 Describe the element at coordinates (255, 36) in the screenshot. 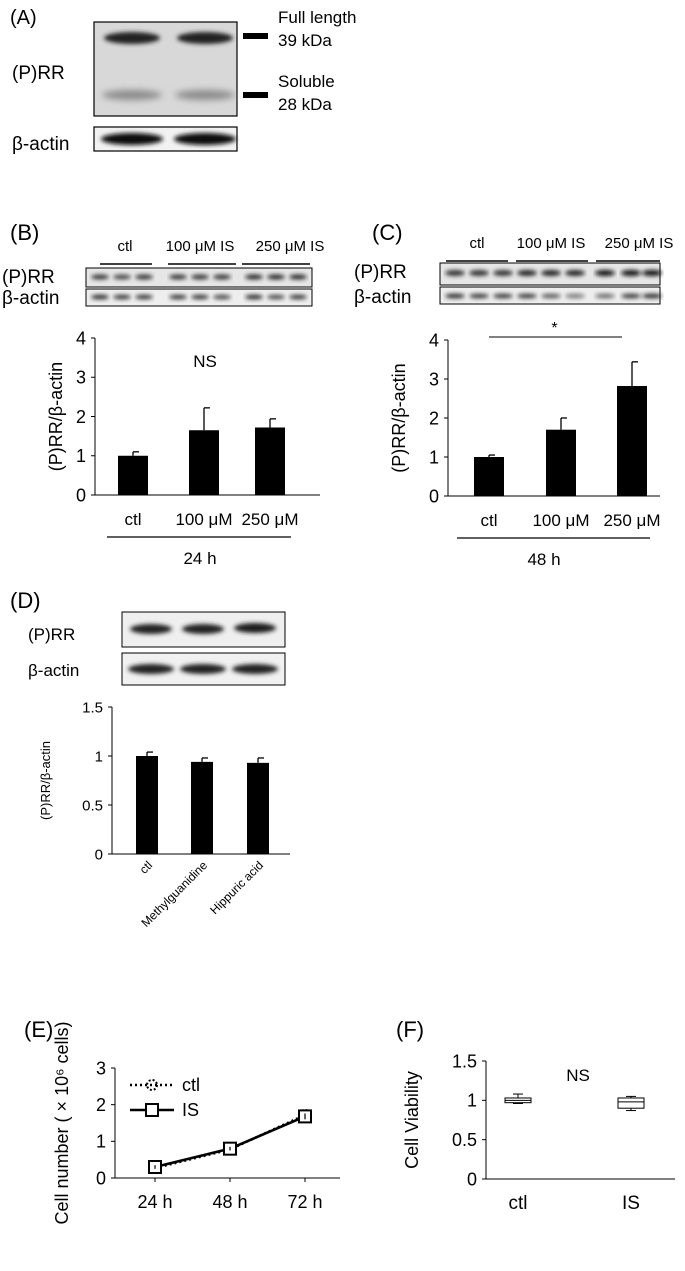

I see `marker-full-length` at that location.